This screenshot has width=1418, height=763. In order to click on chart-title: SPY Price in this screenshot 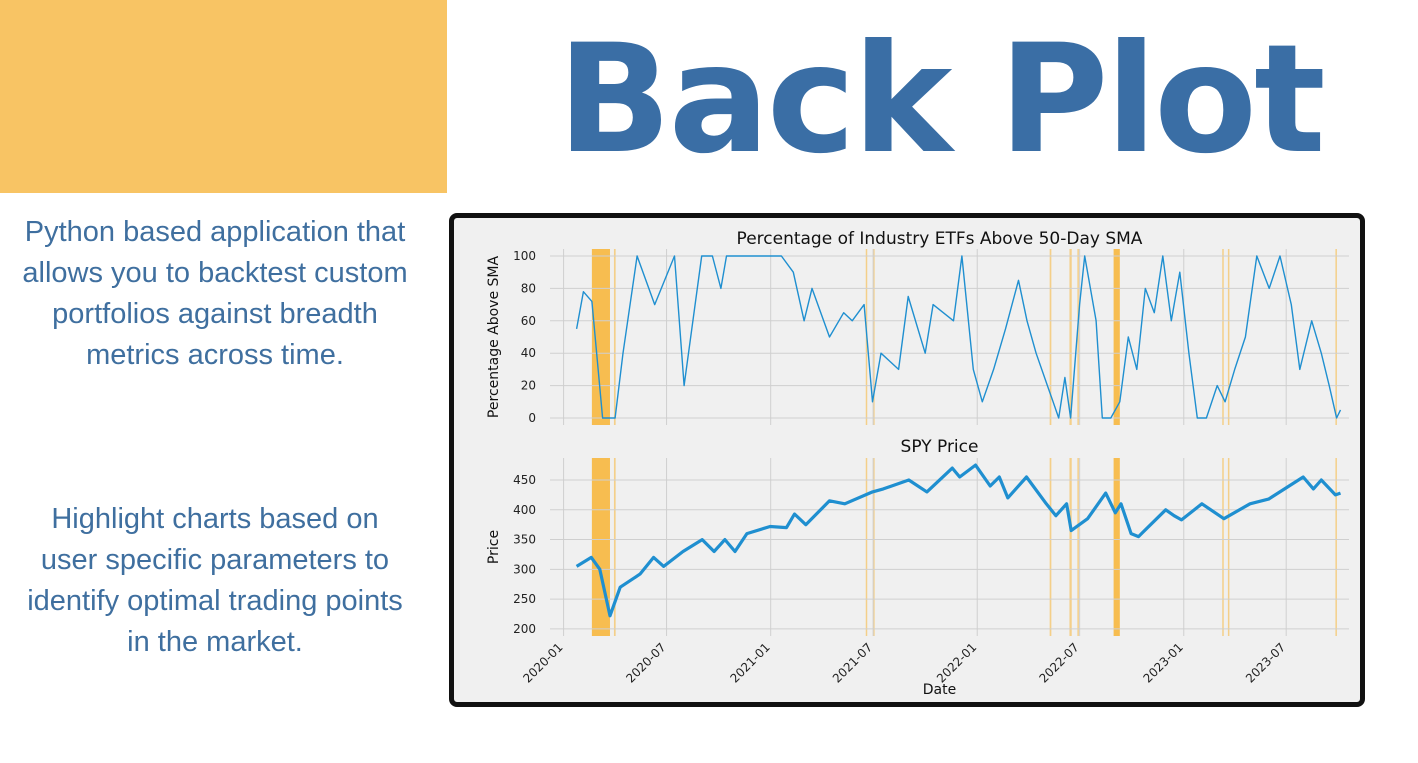, I will do `click(940, 447)`.